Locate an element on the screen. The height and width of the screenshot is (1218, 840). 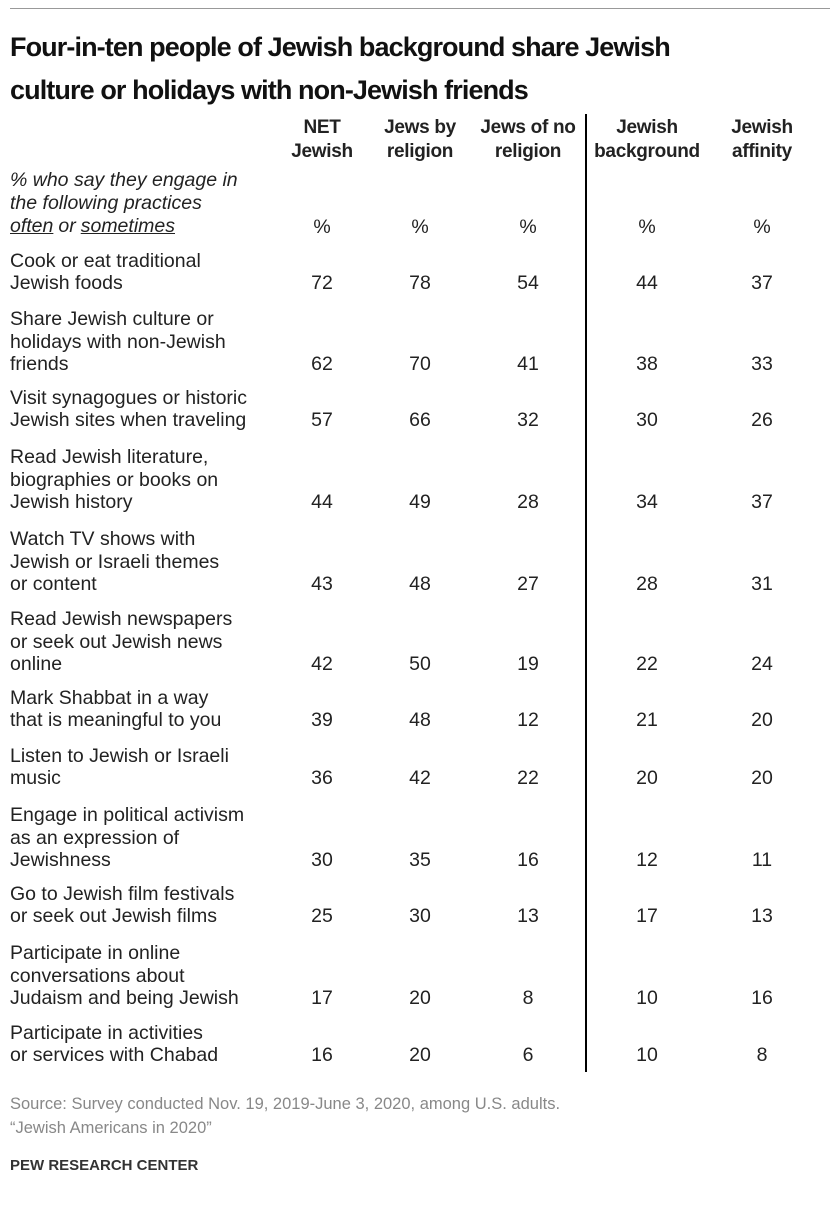
row-label: Mark Shabbat in a way is located at coordinates (109, 697).